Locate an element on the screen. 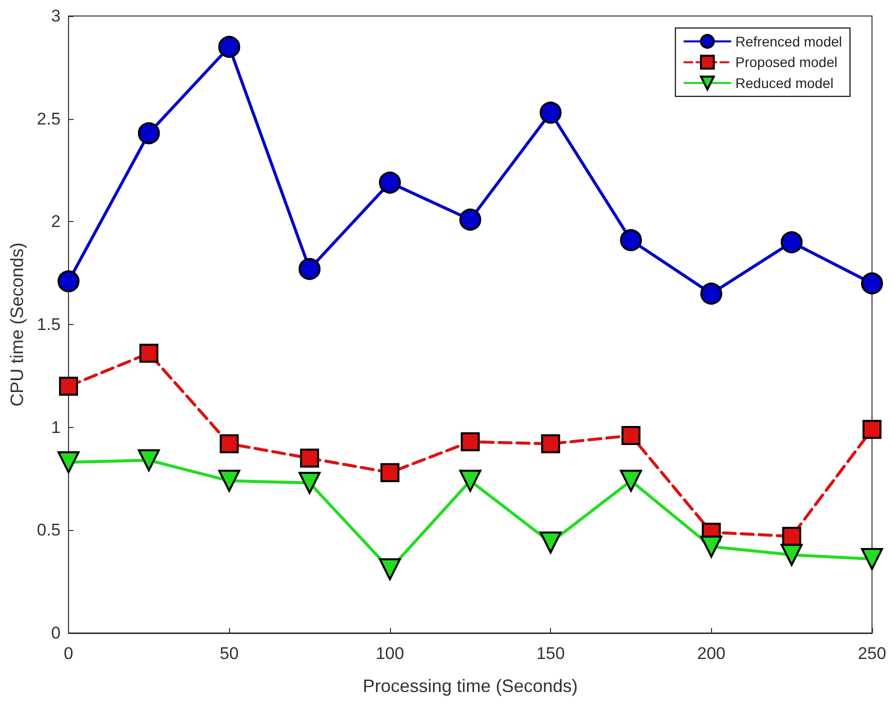  x-tick-label: 250 is located at coordinates (872, 653).